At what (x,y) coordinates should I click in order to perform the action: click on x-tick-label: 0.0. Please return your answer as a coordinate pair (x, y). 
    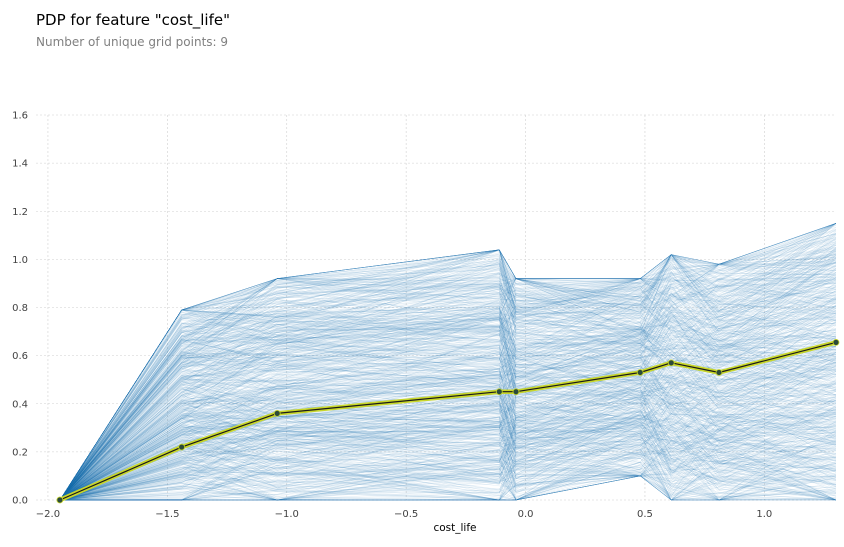
    Looking at the image, I should click on (526, 514).